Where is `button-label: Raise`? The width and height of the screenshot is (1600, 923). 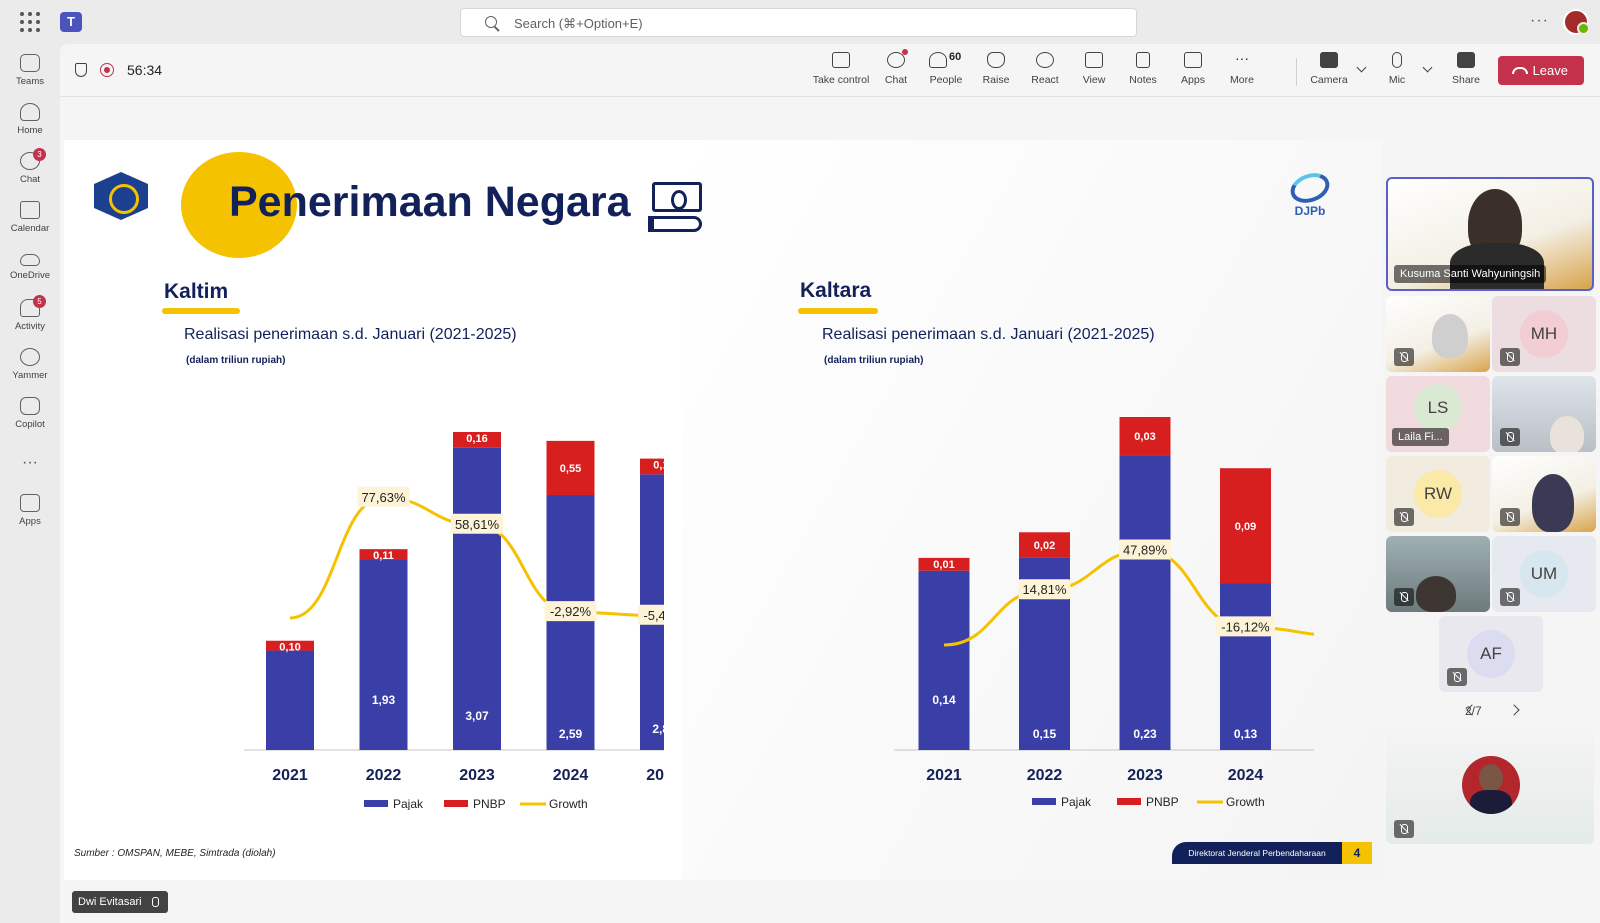 button-label: Raise is located at coordinates (996, 80).